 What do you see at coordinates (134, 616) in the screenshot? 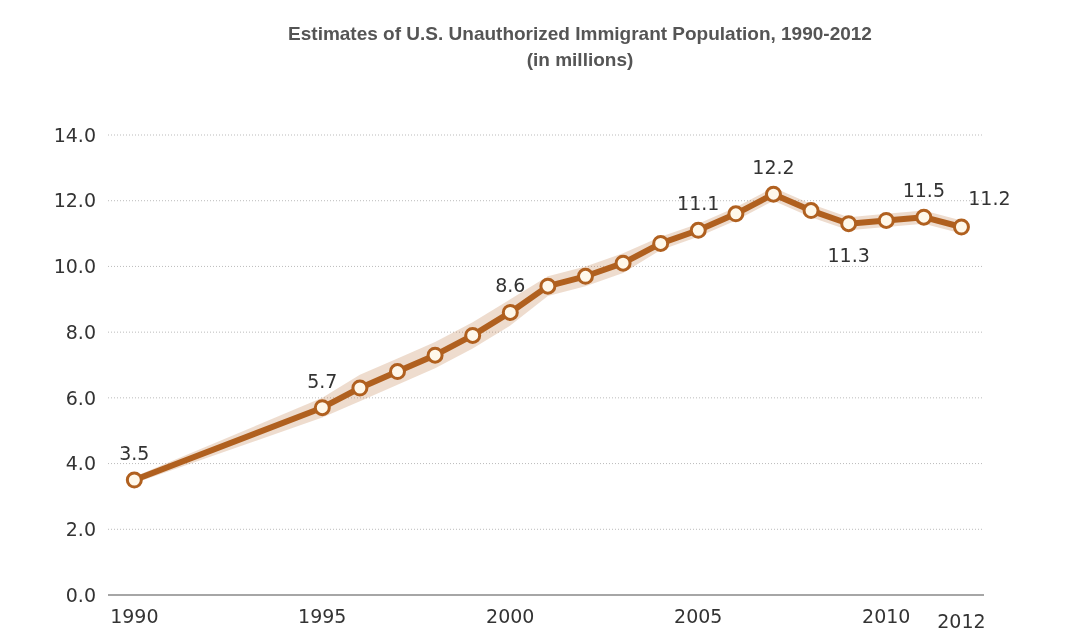
I see `x-tick-label: 1990` at bounding box center [134, 616].